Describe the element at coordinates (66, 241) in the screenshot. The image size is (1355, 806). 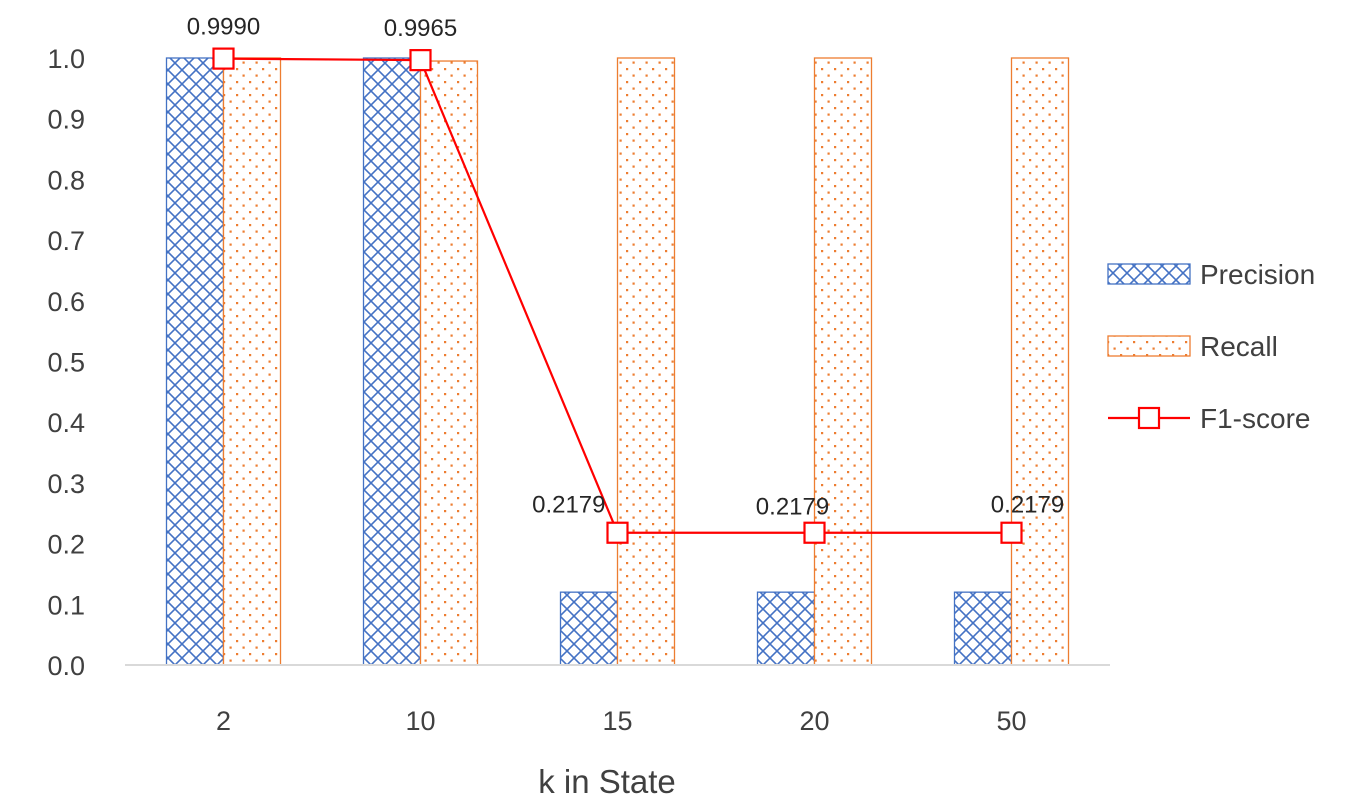
I see `y-tick-label: 0.7` at that location.